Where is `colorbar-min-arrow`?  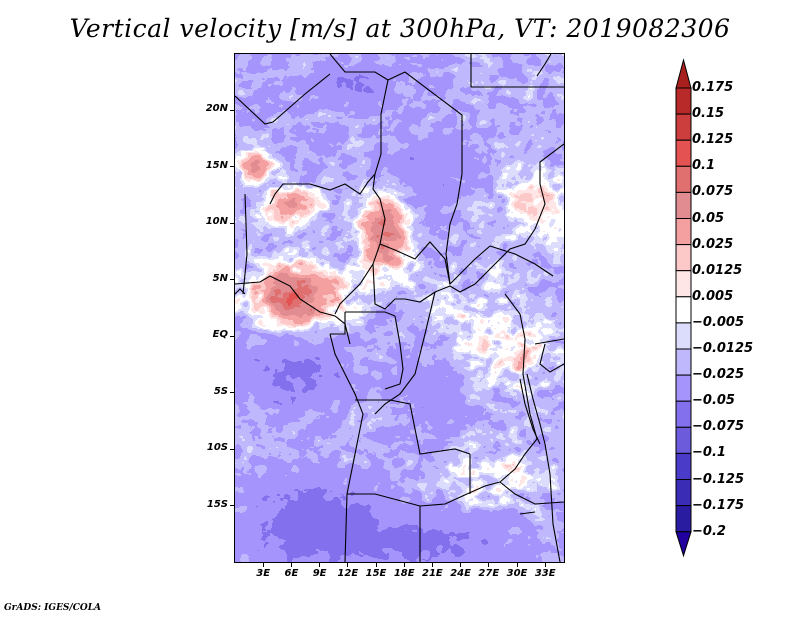
colorbar-min-arrow is located at coordinates (683, 544).